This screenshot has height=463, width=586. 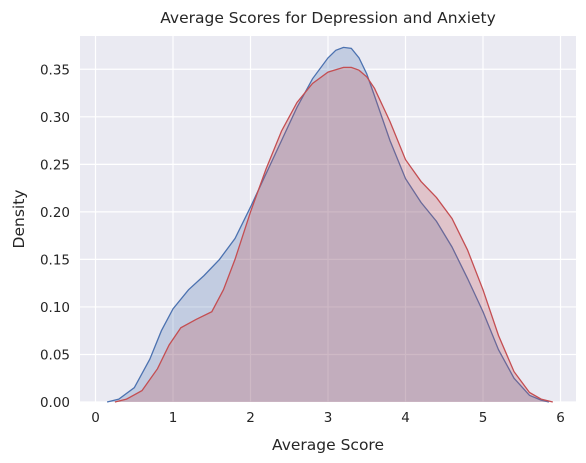 I want to click on x-tick-labels: 0 1 2 3 4 5 6, so click(x=328, y=418).